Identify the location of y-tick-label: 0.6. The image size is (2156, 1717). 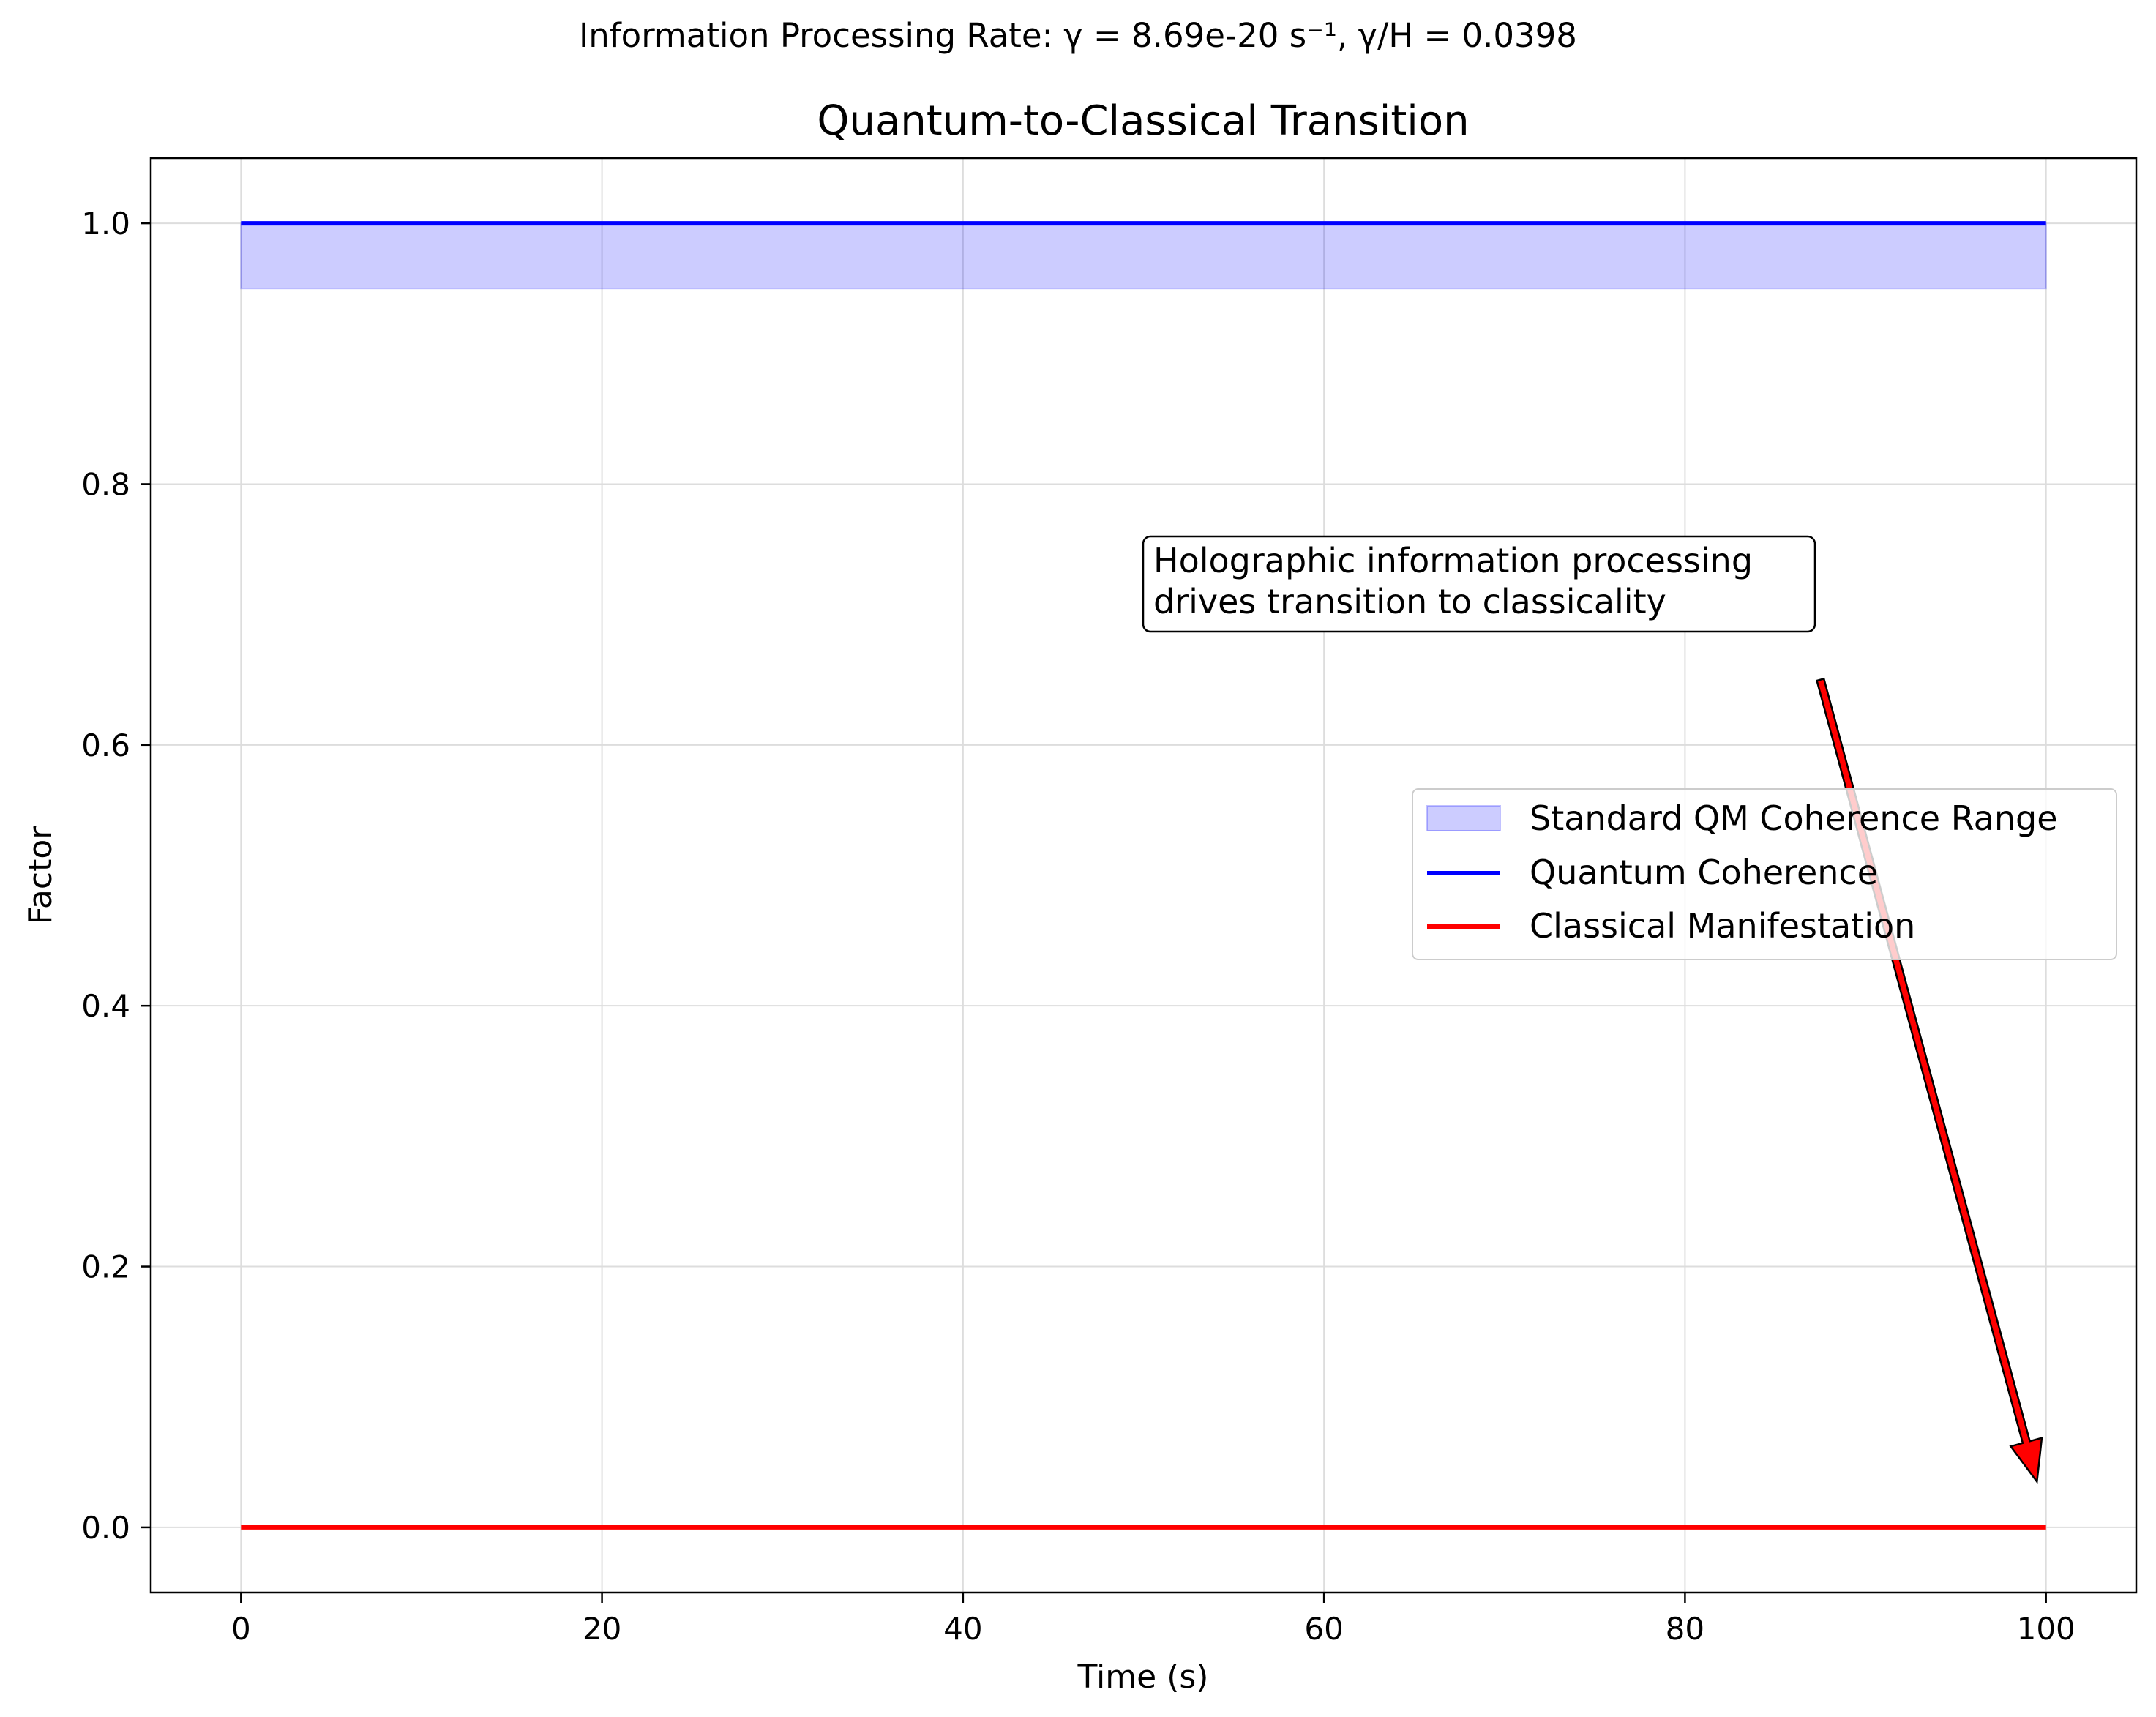
(105, 745).